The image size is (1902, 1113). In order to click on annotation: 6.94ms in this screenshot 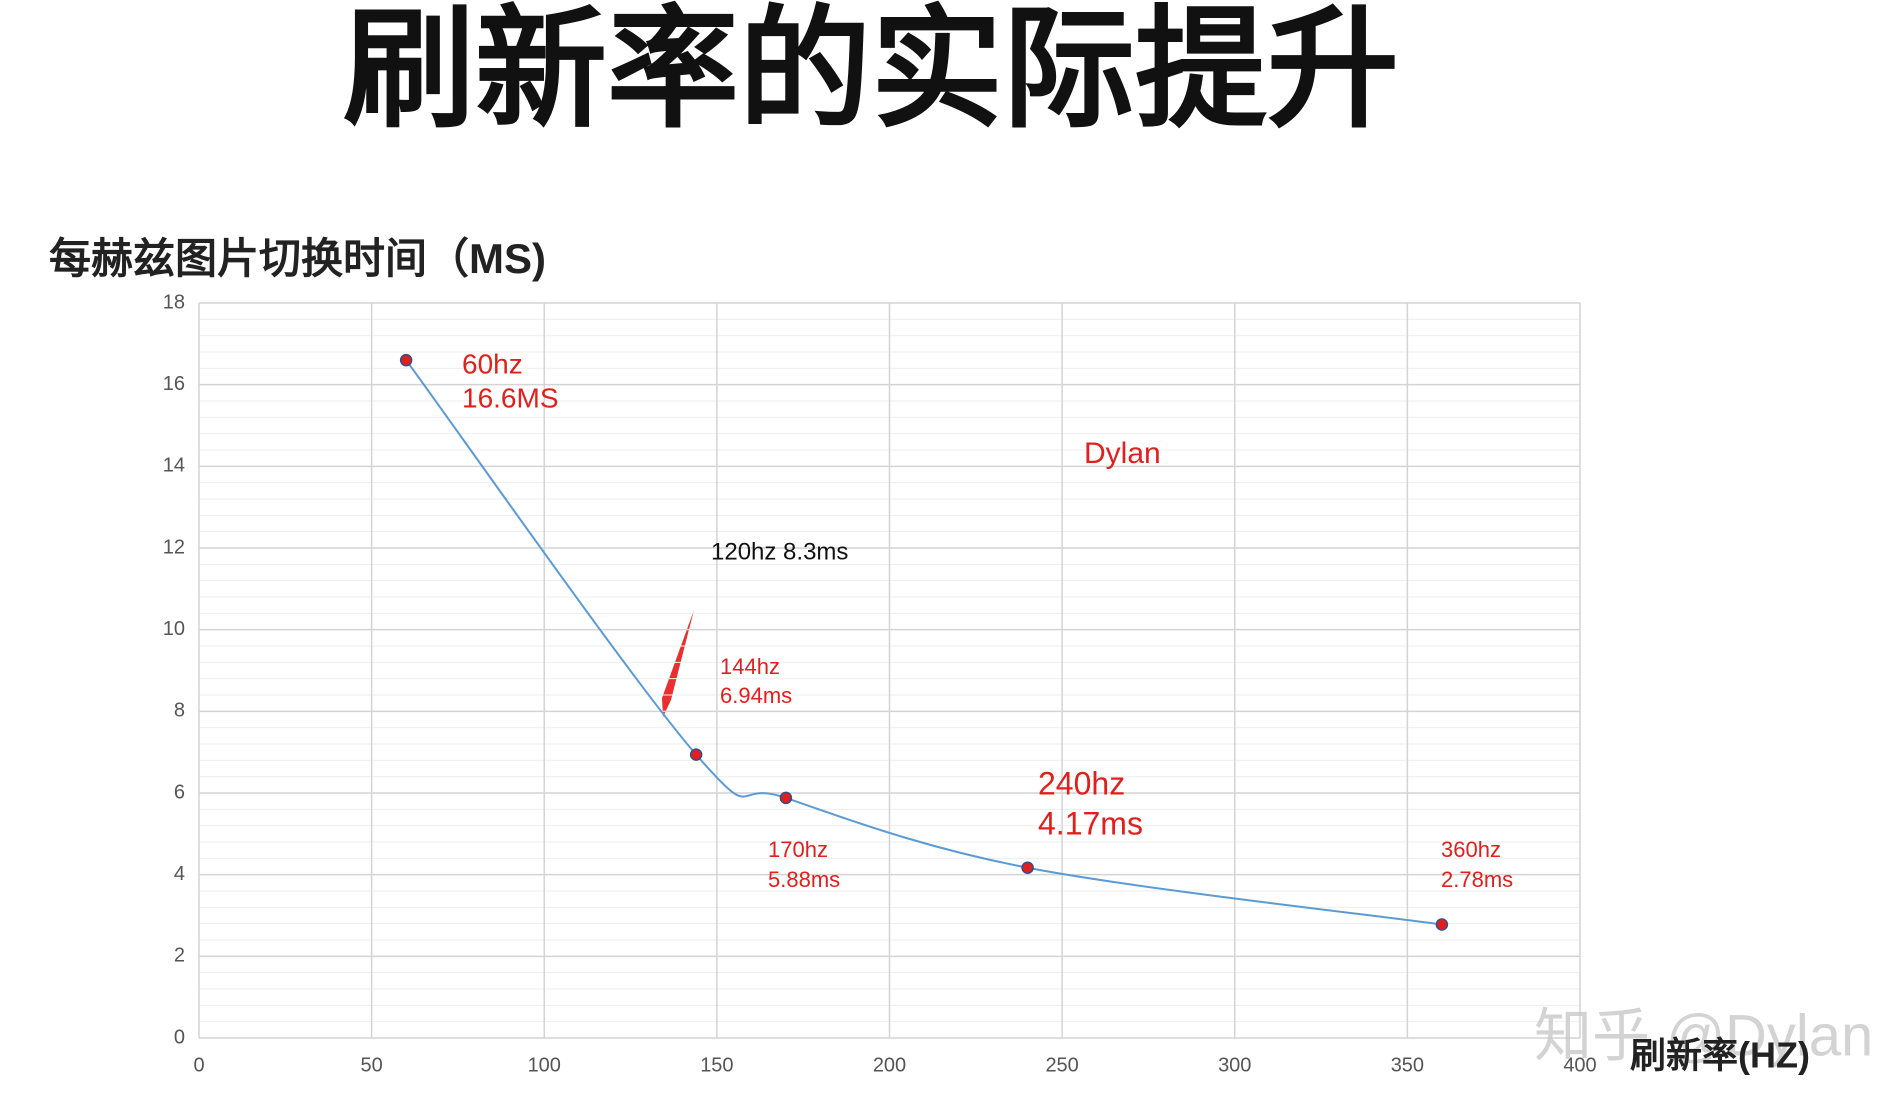, I will do `click(756, 695)`.